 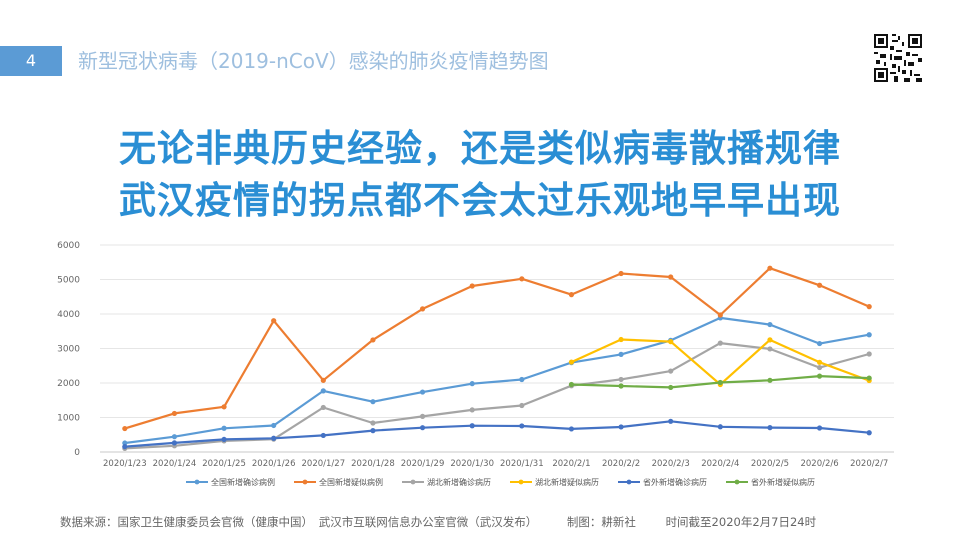 I want to click on y-tick-label: 2000, so click(x=68, y=384).